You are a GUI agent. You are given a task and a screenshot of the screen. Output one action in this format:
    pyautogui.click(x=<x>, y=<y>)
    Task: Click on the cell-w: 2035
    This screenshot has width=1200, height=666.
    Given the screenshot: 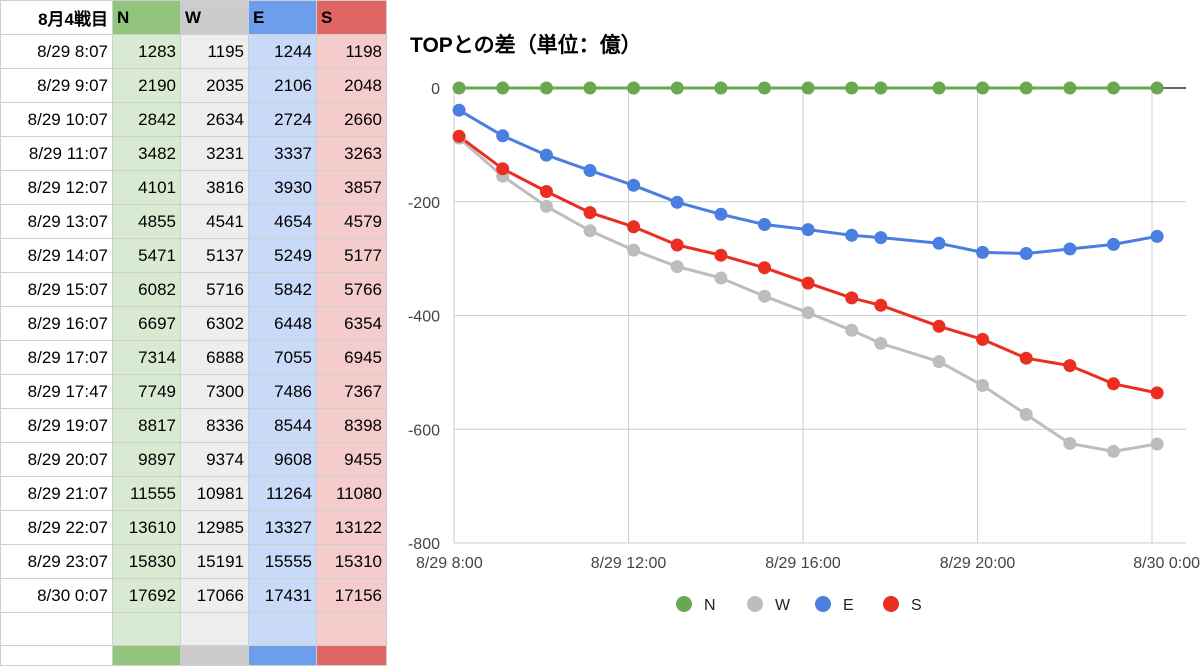 What is the action you would take?
    pyautogui.click(x=214, y=85)
    